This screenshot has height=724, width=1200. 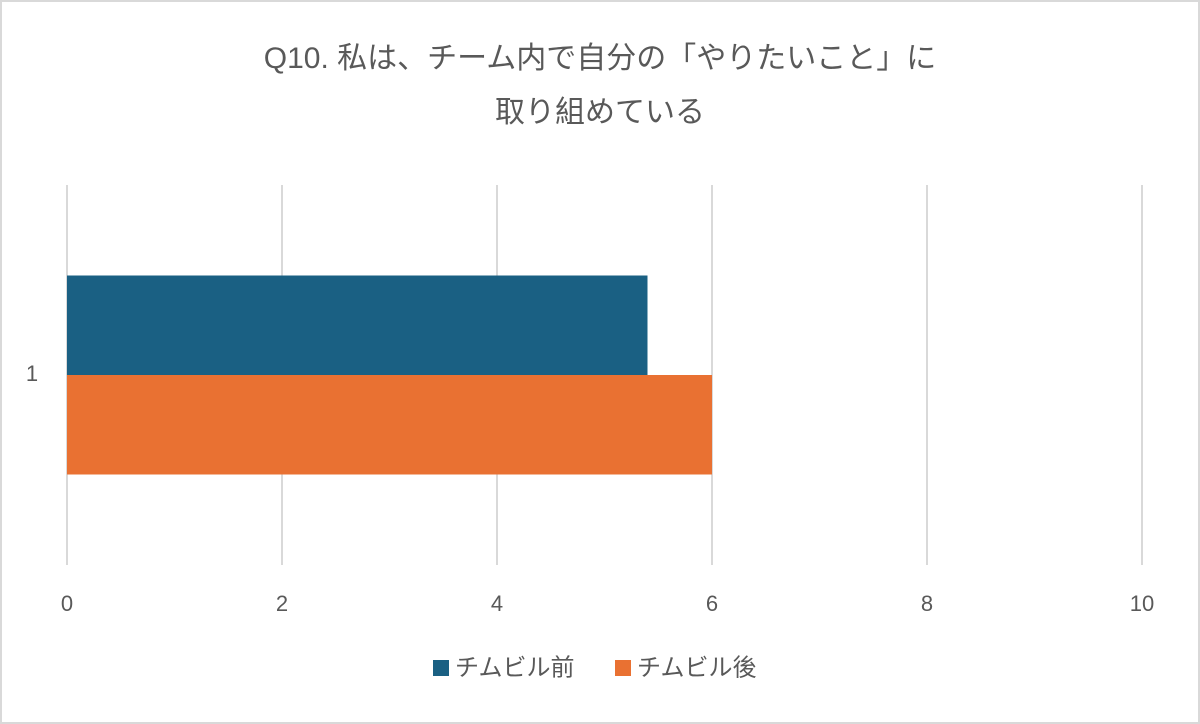 I want to click on x-tick-label: 0, so click(x=67, y=603).